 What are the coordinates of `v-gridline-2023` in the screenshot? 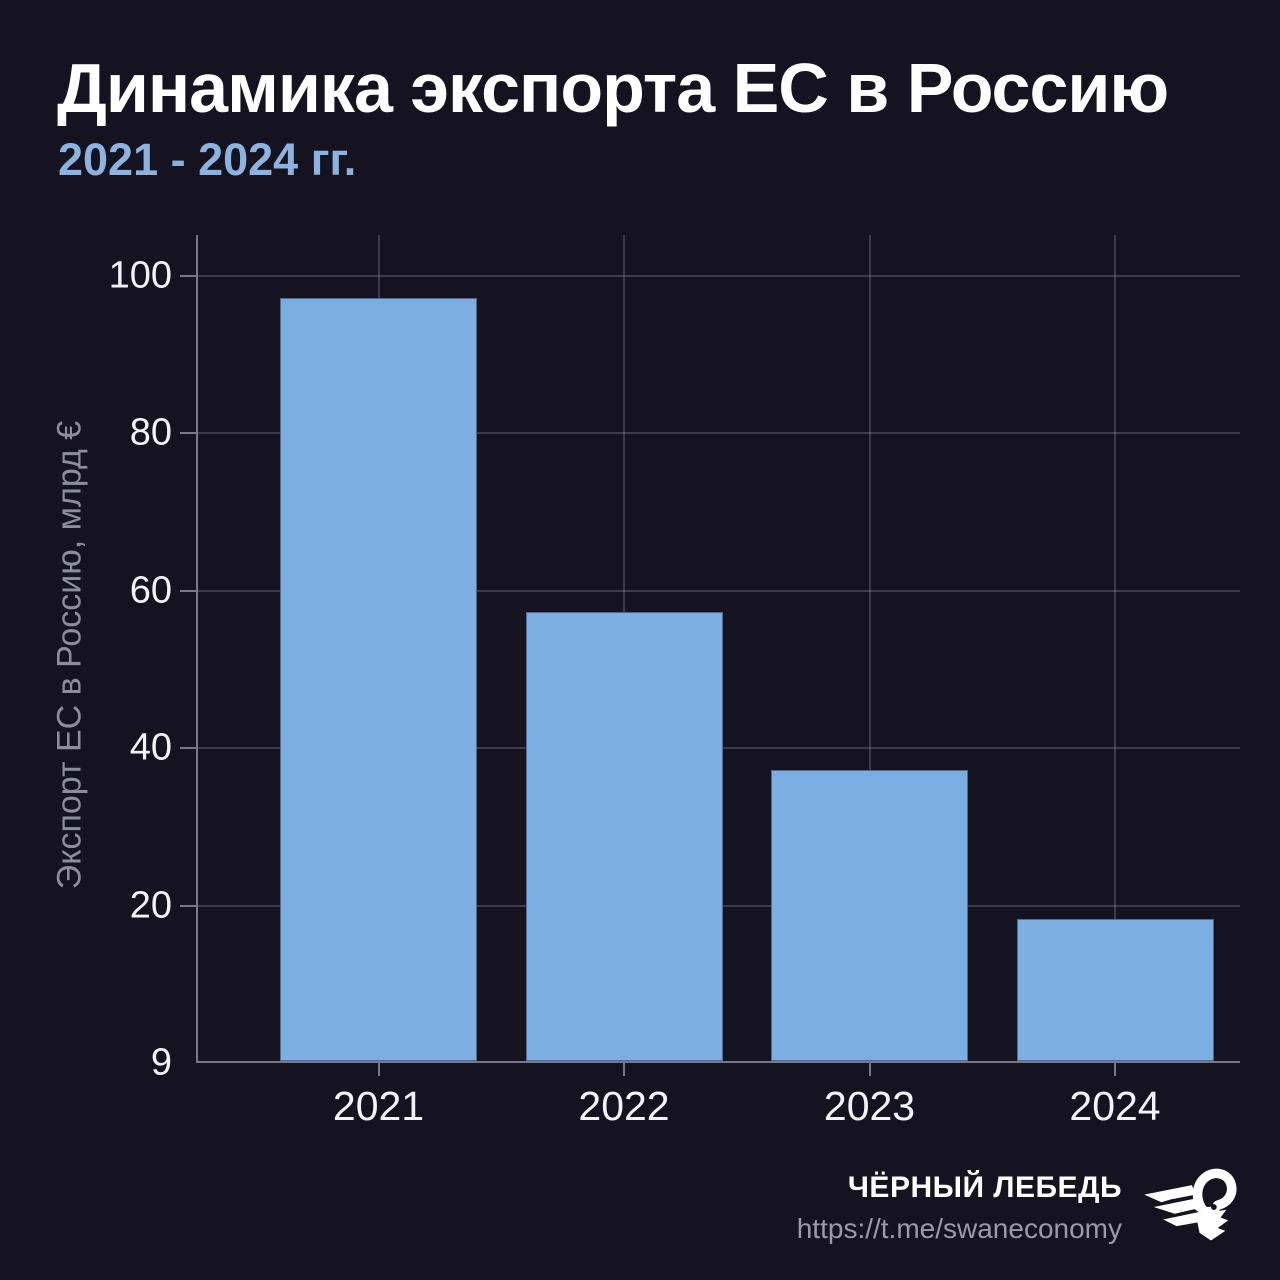 It's located at (869, 648).